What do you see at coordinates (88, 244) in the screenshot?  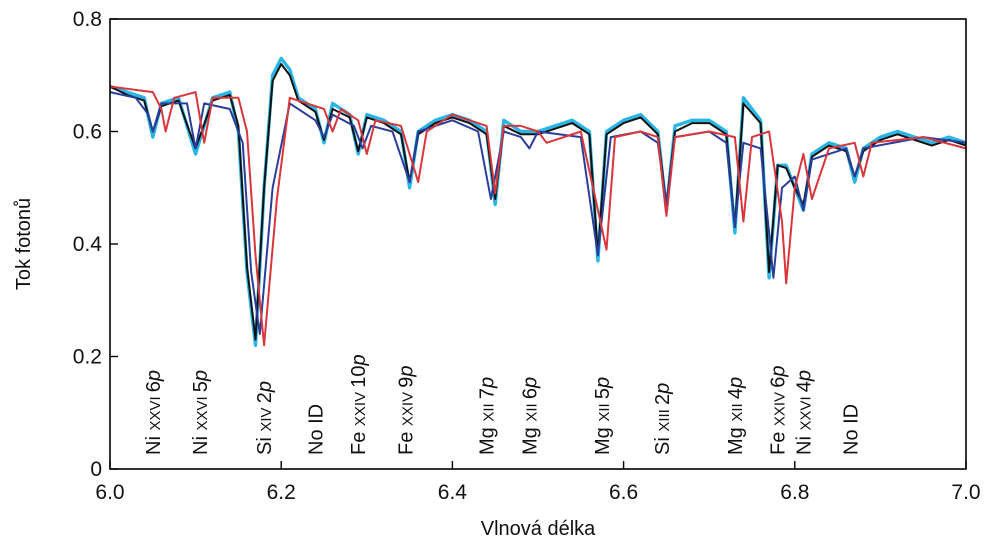 I see `y-tick-label: 0.4` at bounding box center [88, 244].